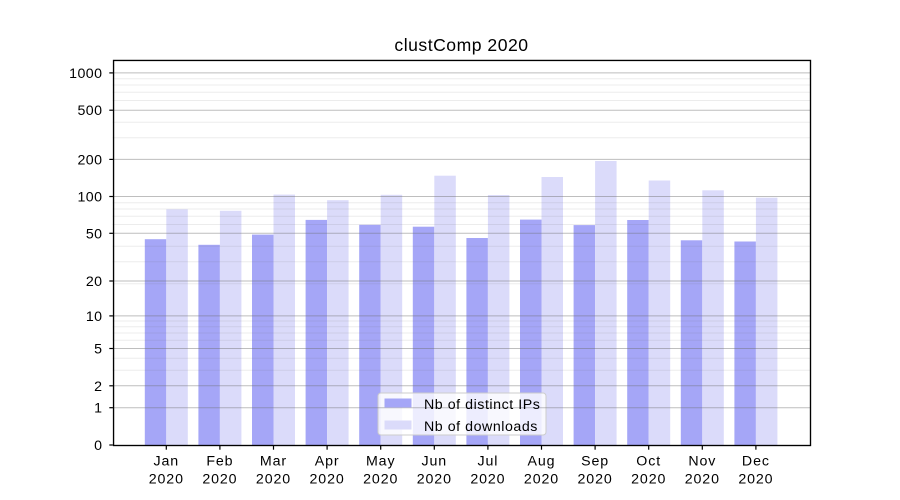 This screenshot has width=900, height=500. I want to click on svg-text: Nov, so click(702, 462).